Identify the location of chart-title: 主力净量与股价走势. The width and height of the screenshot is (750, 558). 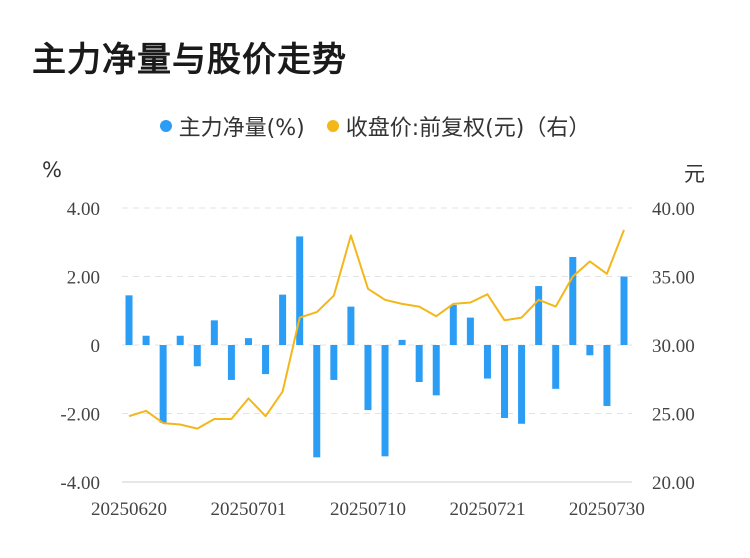
(189, 60).